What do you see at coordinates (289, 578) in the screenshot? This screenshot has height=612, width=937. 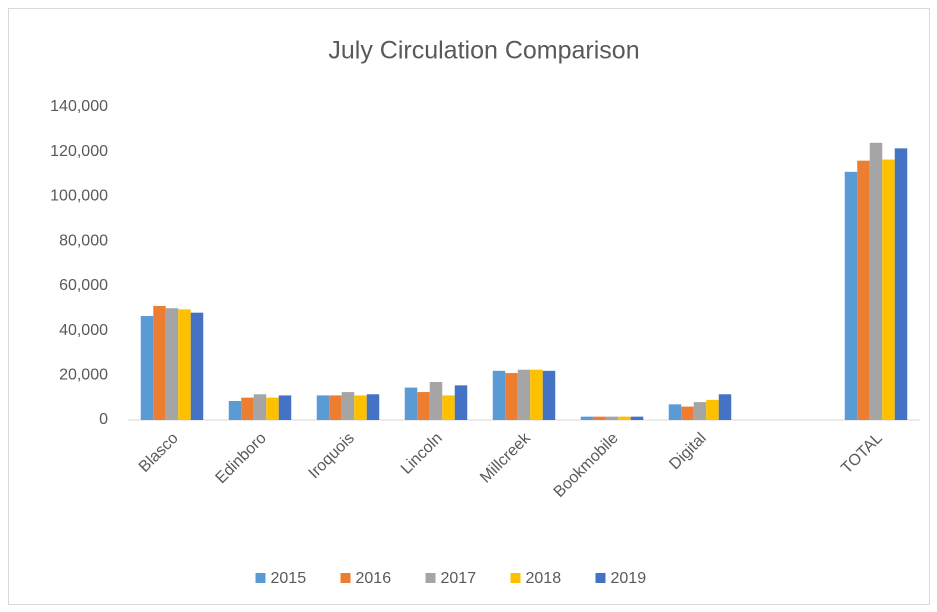 I see `legend-label: 2015` at bounding box center [289, 578].